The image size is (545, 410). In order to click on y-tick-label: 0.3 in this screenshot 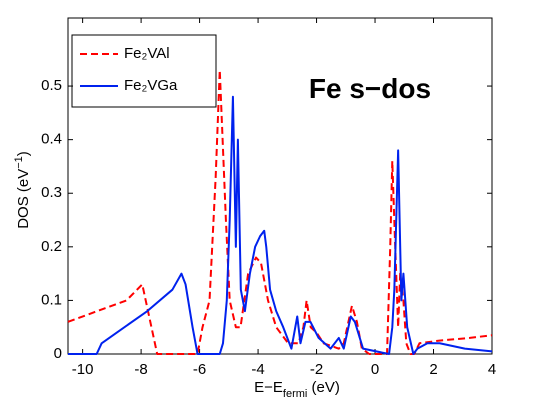, I will do `click(51, 192)`.